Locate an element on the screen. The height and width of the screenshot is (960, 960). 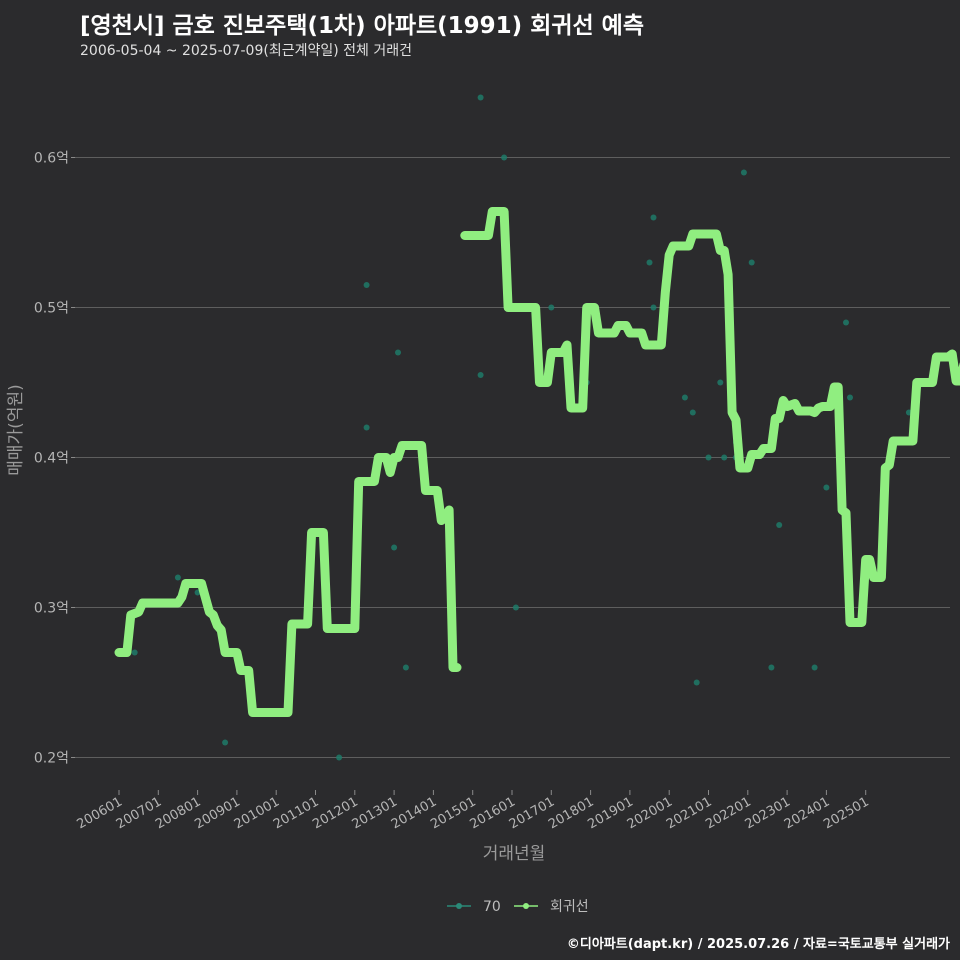
legend-item-line: 회귀선 is located at coordinates (551, 907).